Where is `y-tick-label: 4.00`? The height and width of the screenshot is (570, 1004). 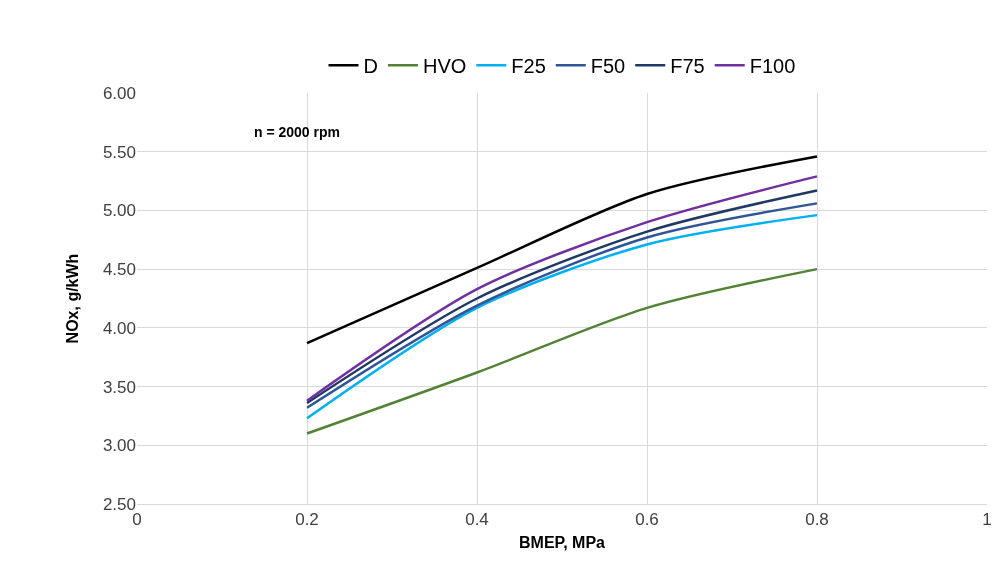
y-tick-label: 4.00 is located at coordinates (119, 328).